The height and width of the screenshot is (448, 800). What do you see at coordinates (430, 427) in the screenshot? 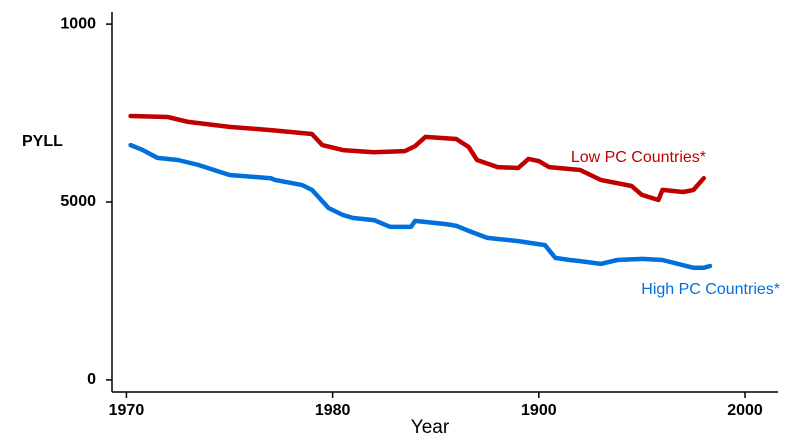
I see `x-axis-label: Year` at bounding box center [430, 427].